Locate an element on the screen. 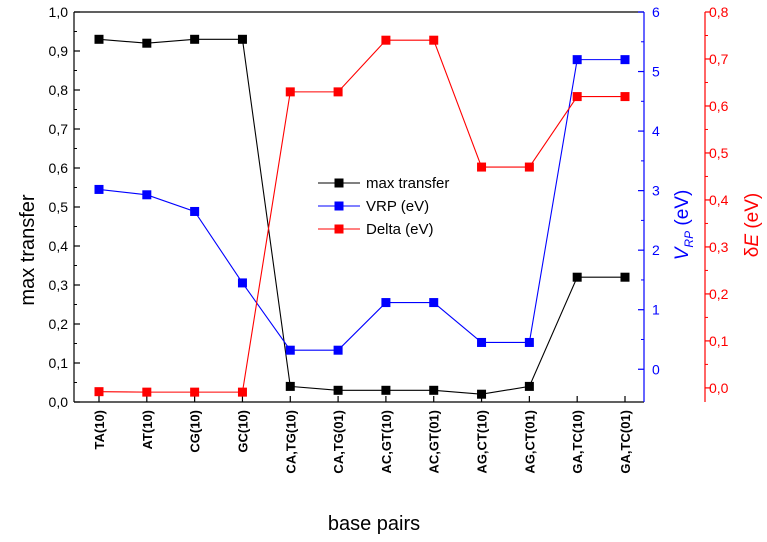 The width and height of the screenshot is (767, 542). x-tick-label: GA,TC(10) is located at coordinates (577, 442).